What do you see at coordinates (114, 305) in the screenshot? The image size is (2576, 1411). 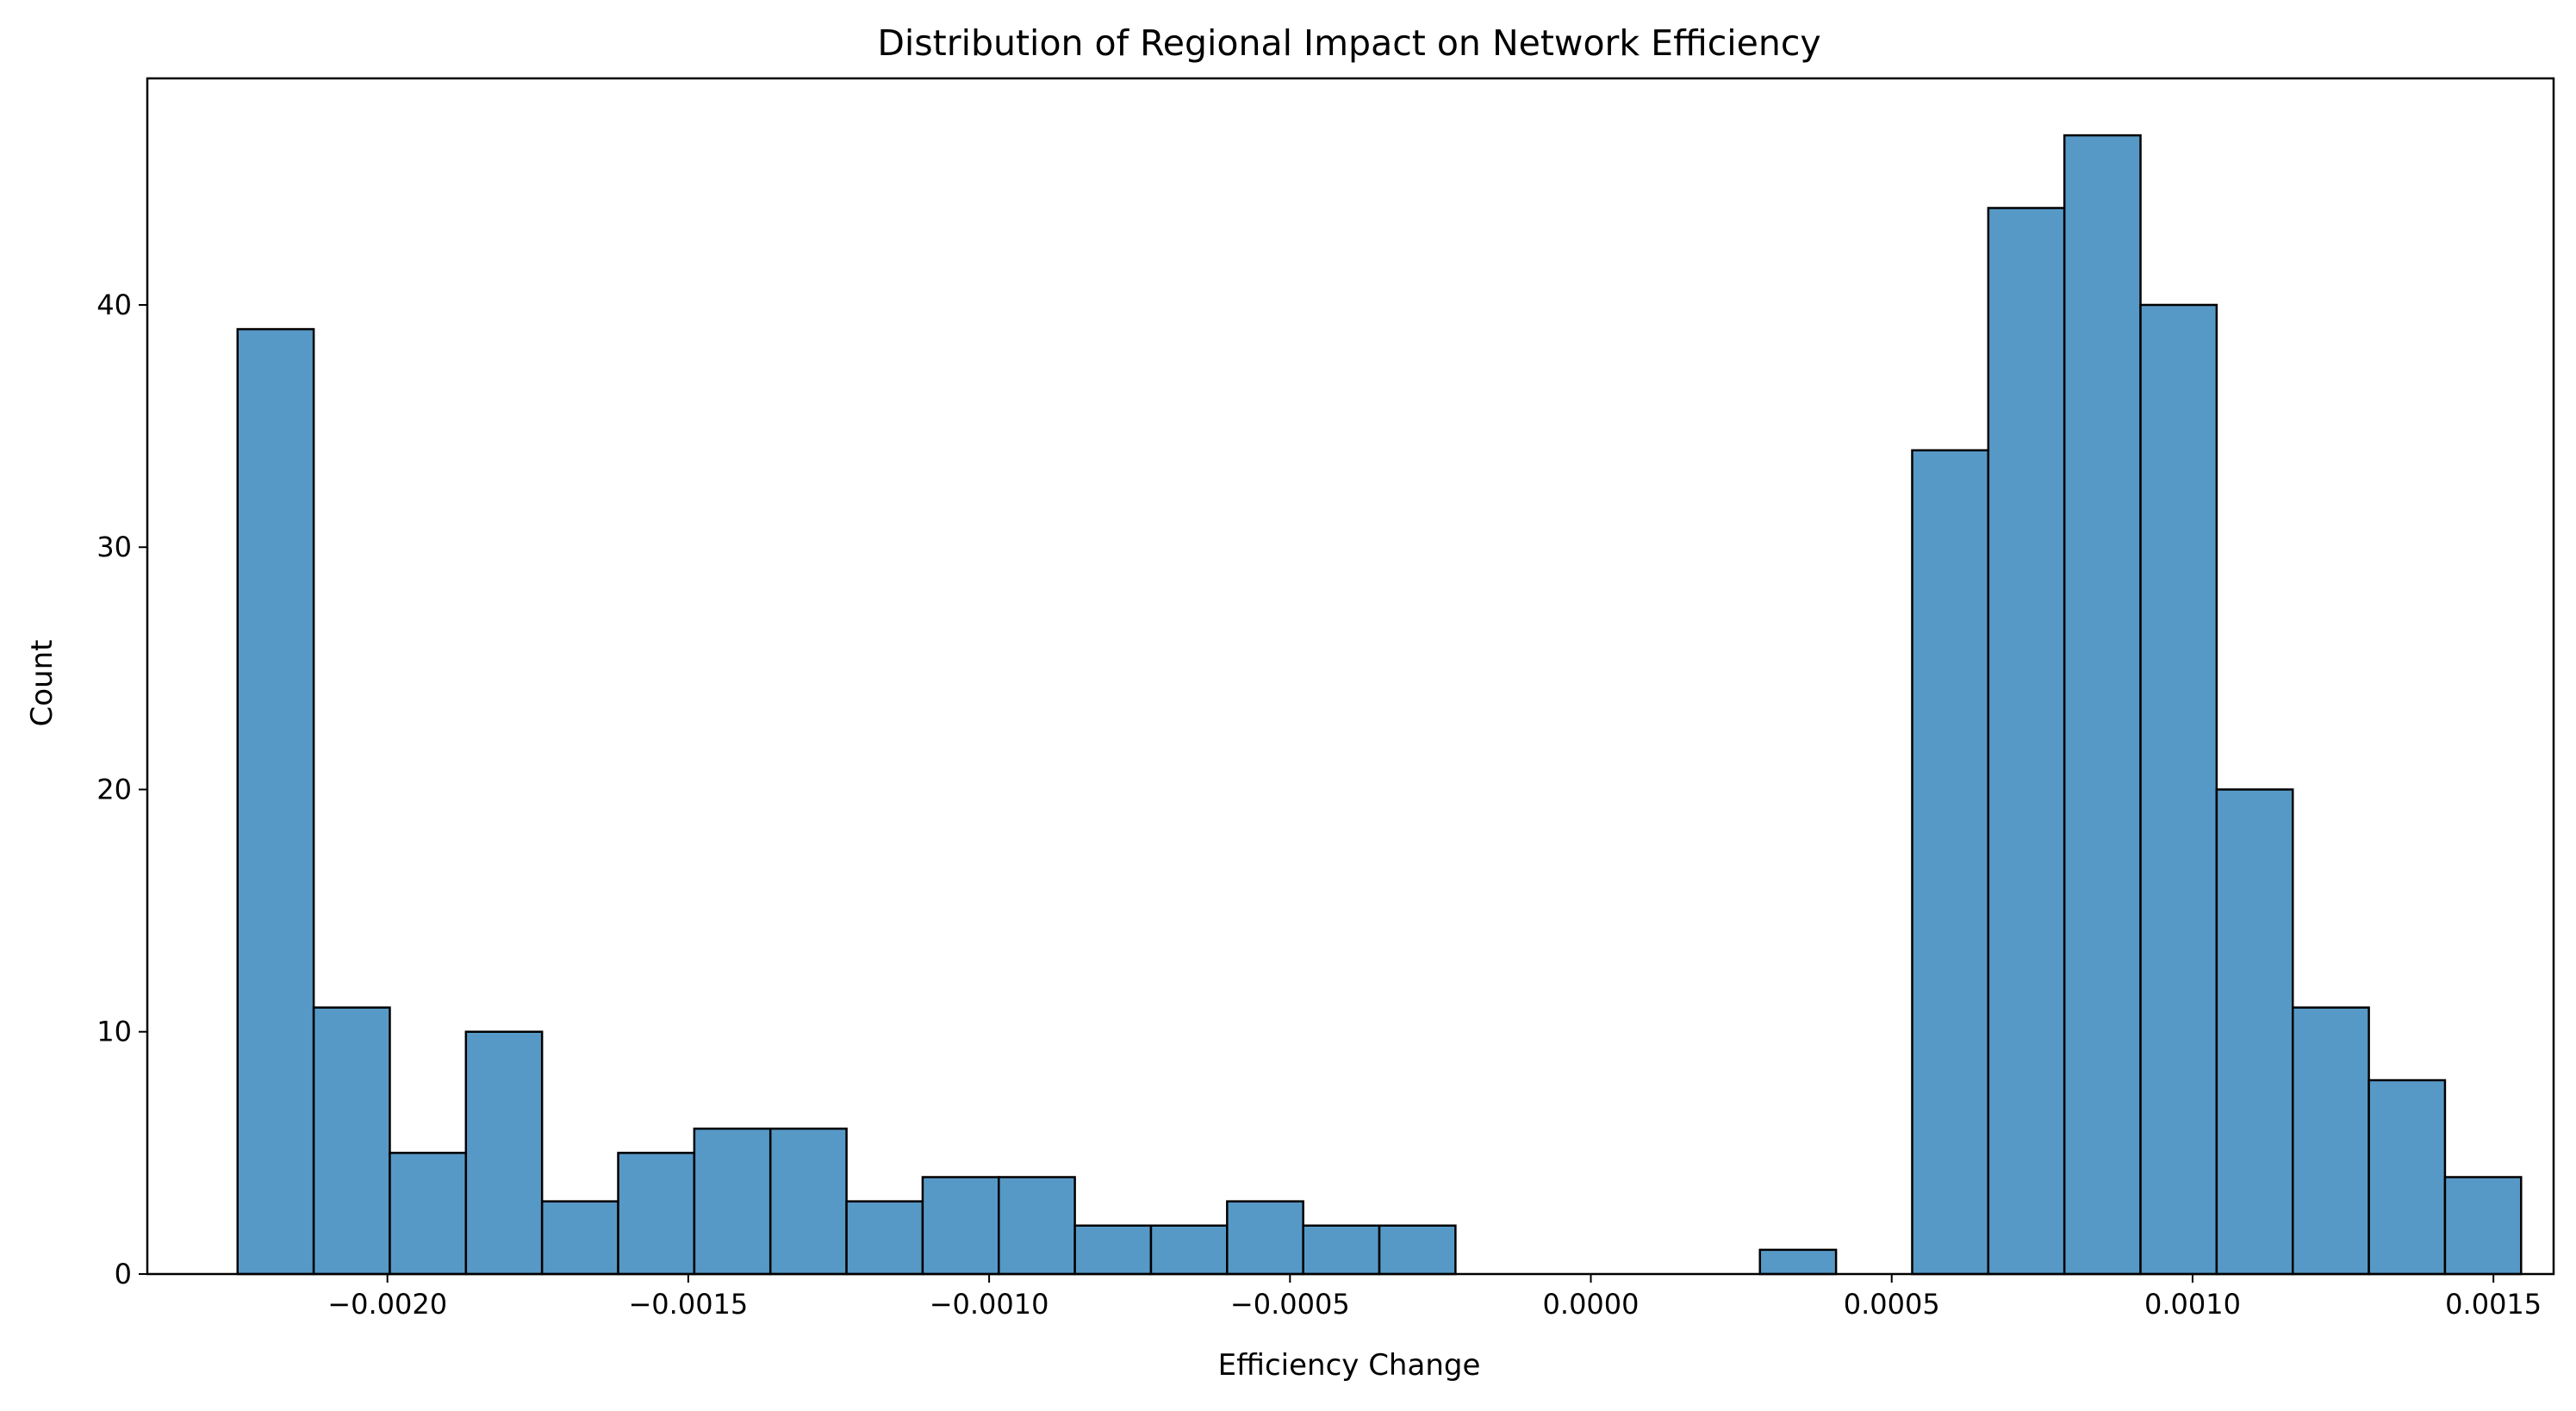 I see `y-tick-label: 40` at bounding box center [114, 305].